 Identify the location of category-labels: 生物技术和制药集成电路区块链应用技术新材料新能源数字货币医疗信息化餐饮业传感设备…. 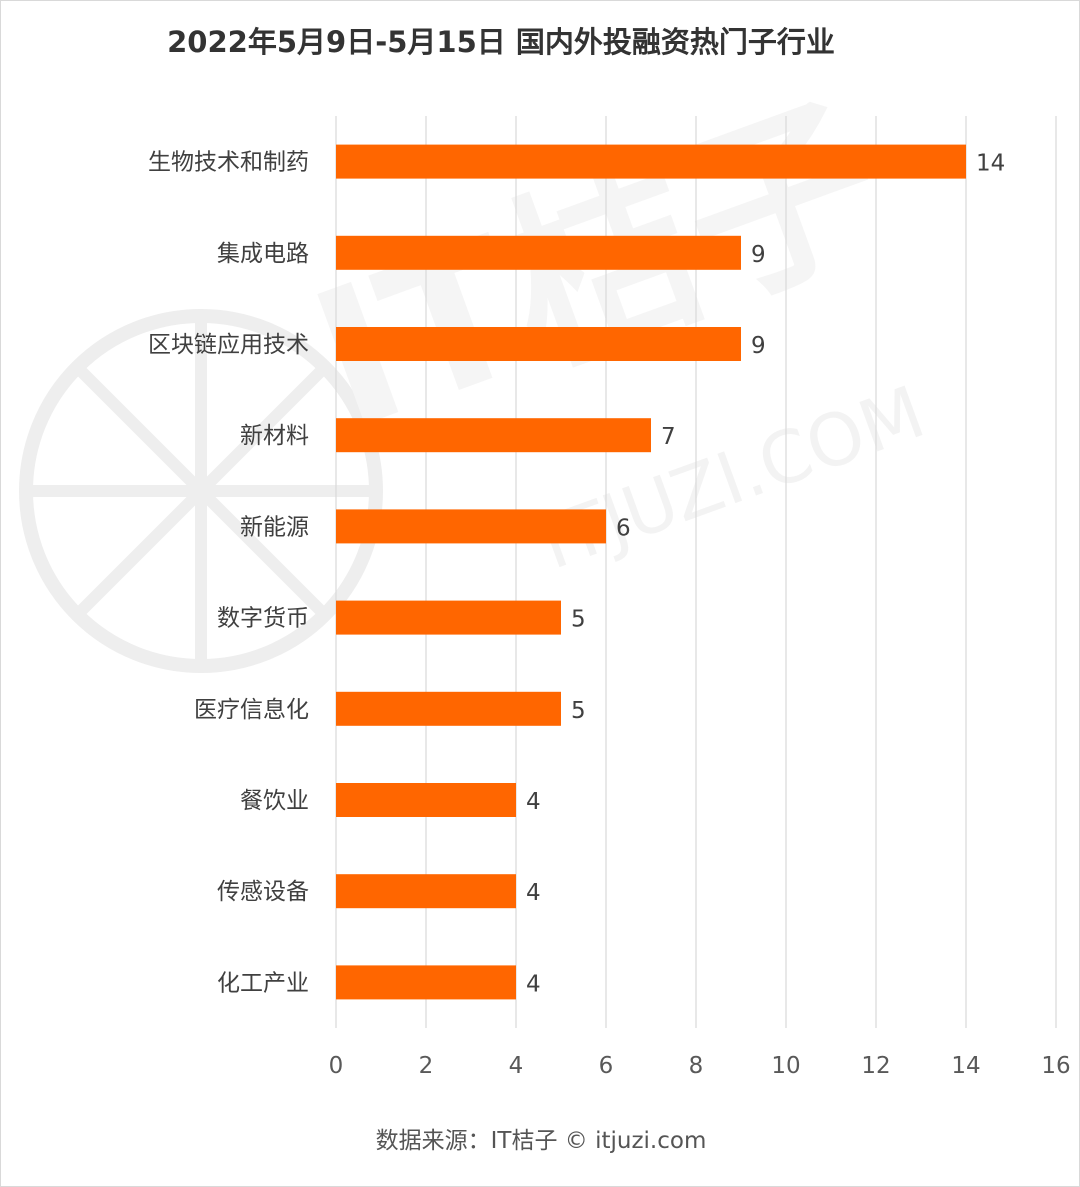
(228, 573).